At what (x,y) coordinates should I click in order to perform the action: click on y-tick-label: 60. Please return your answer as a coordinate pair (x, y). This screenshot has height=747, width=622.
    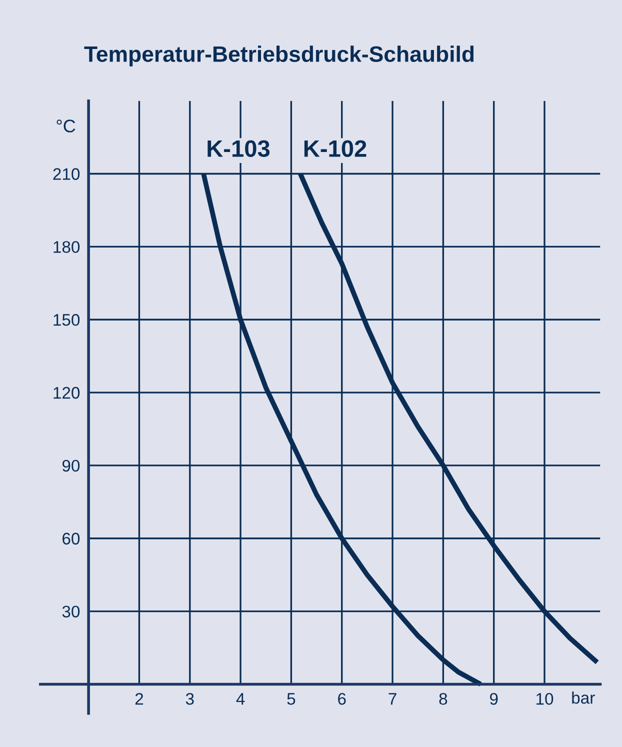
    Looking at the image, I should click on (71, 538).